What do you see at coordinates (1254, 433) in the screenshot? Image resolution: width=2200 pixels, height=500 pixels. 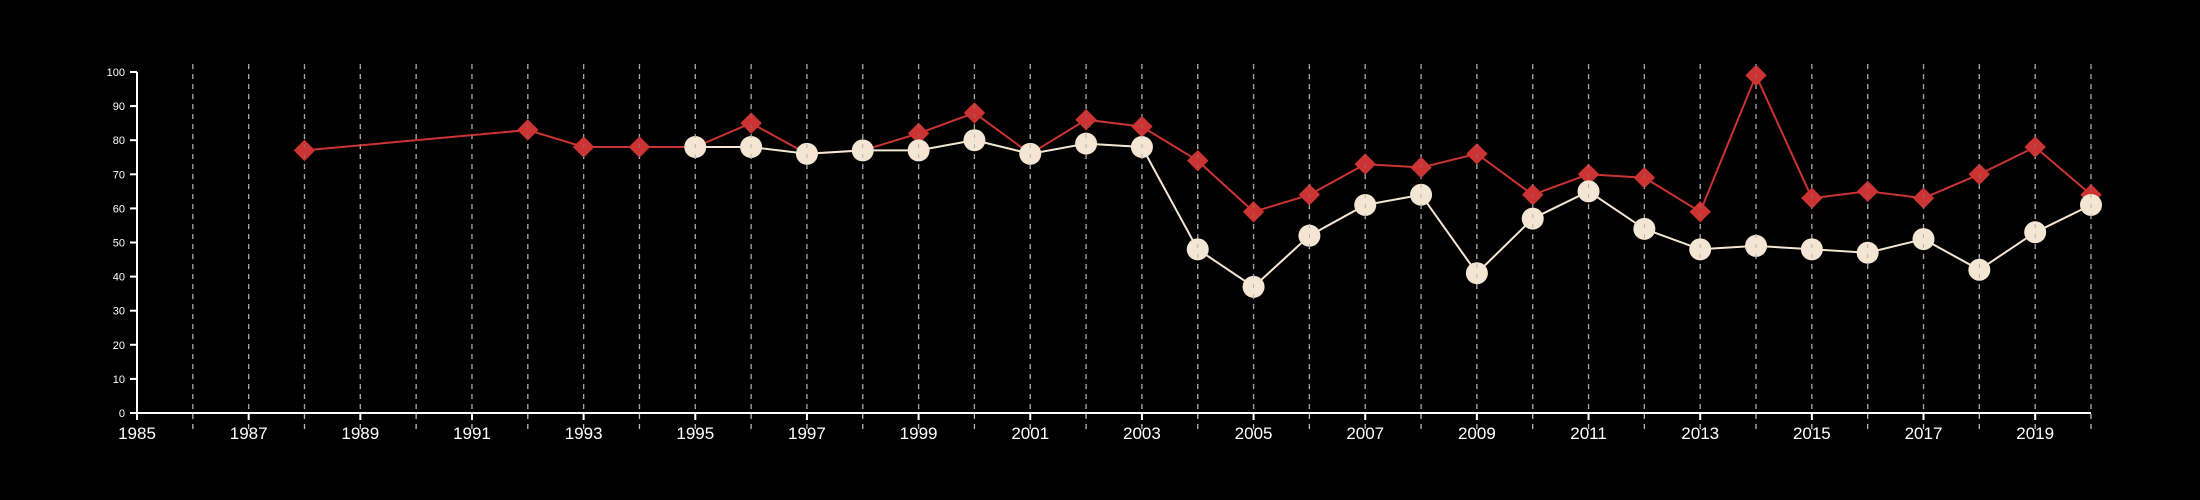 I see `x-tick-label: 2005` at bounding box center [1254, 433].